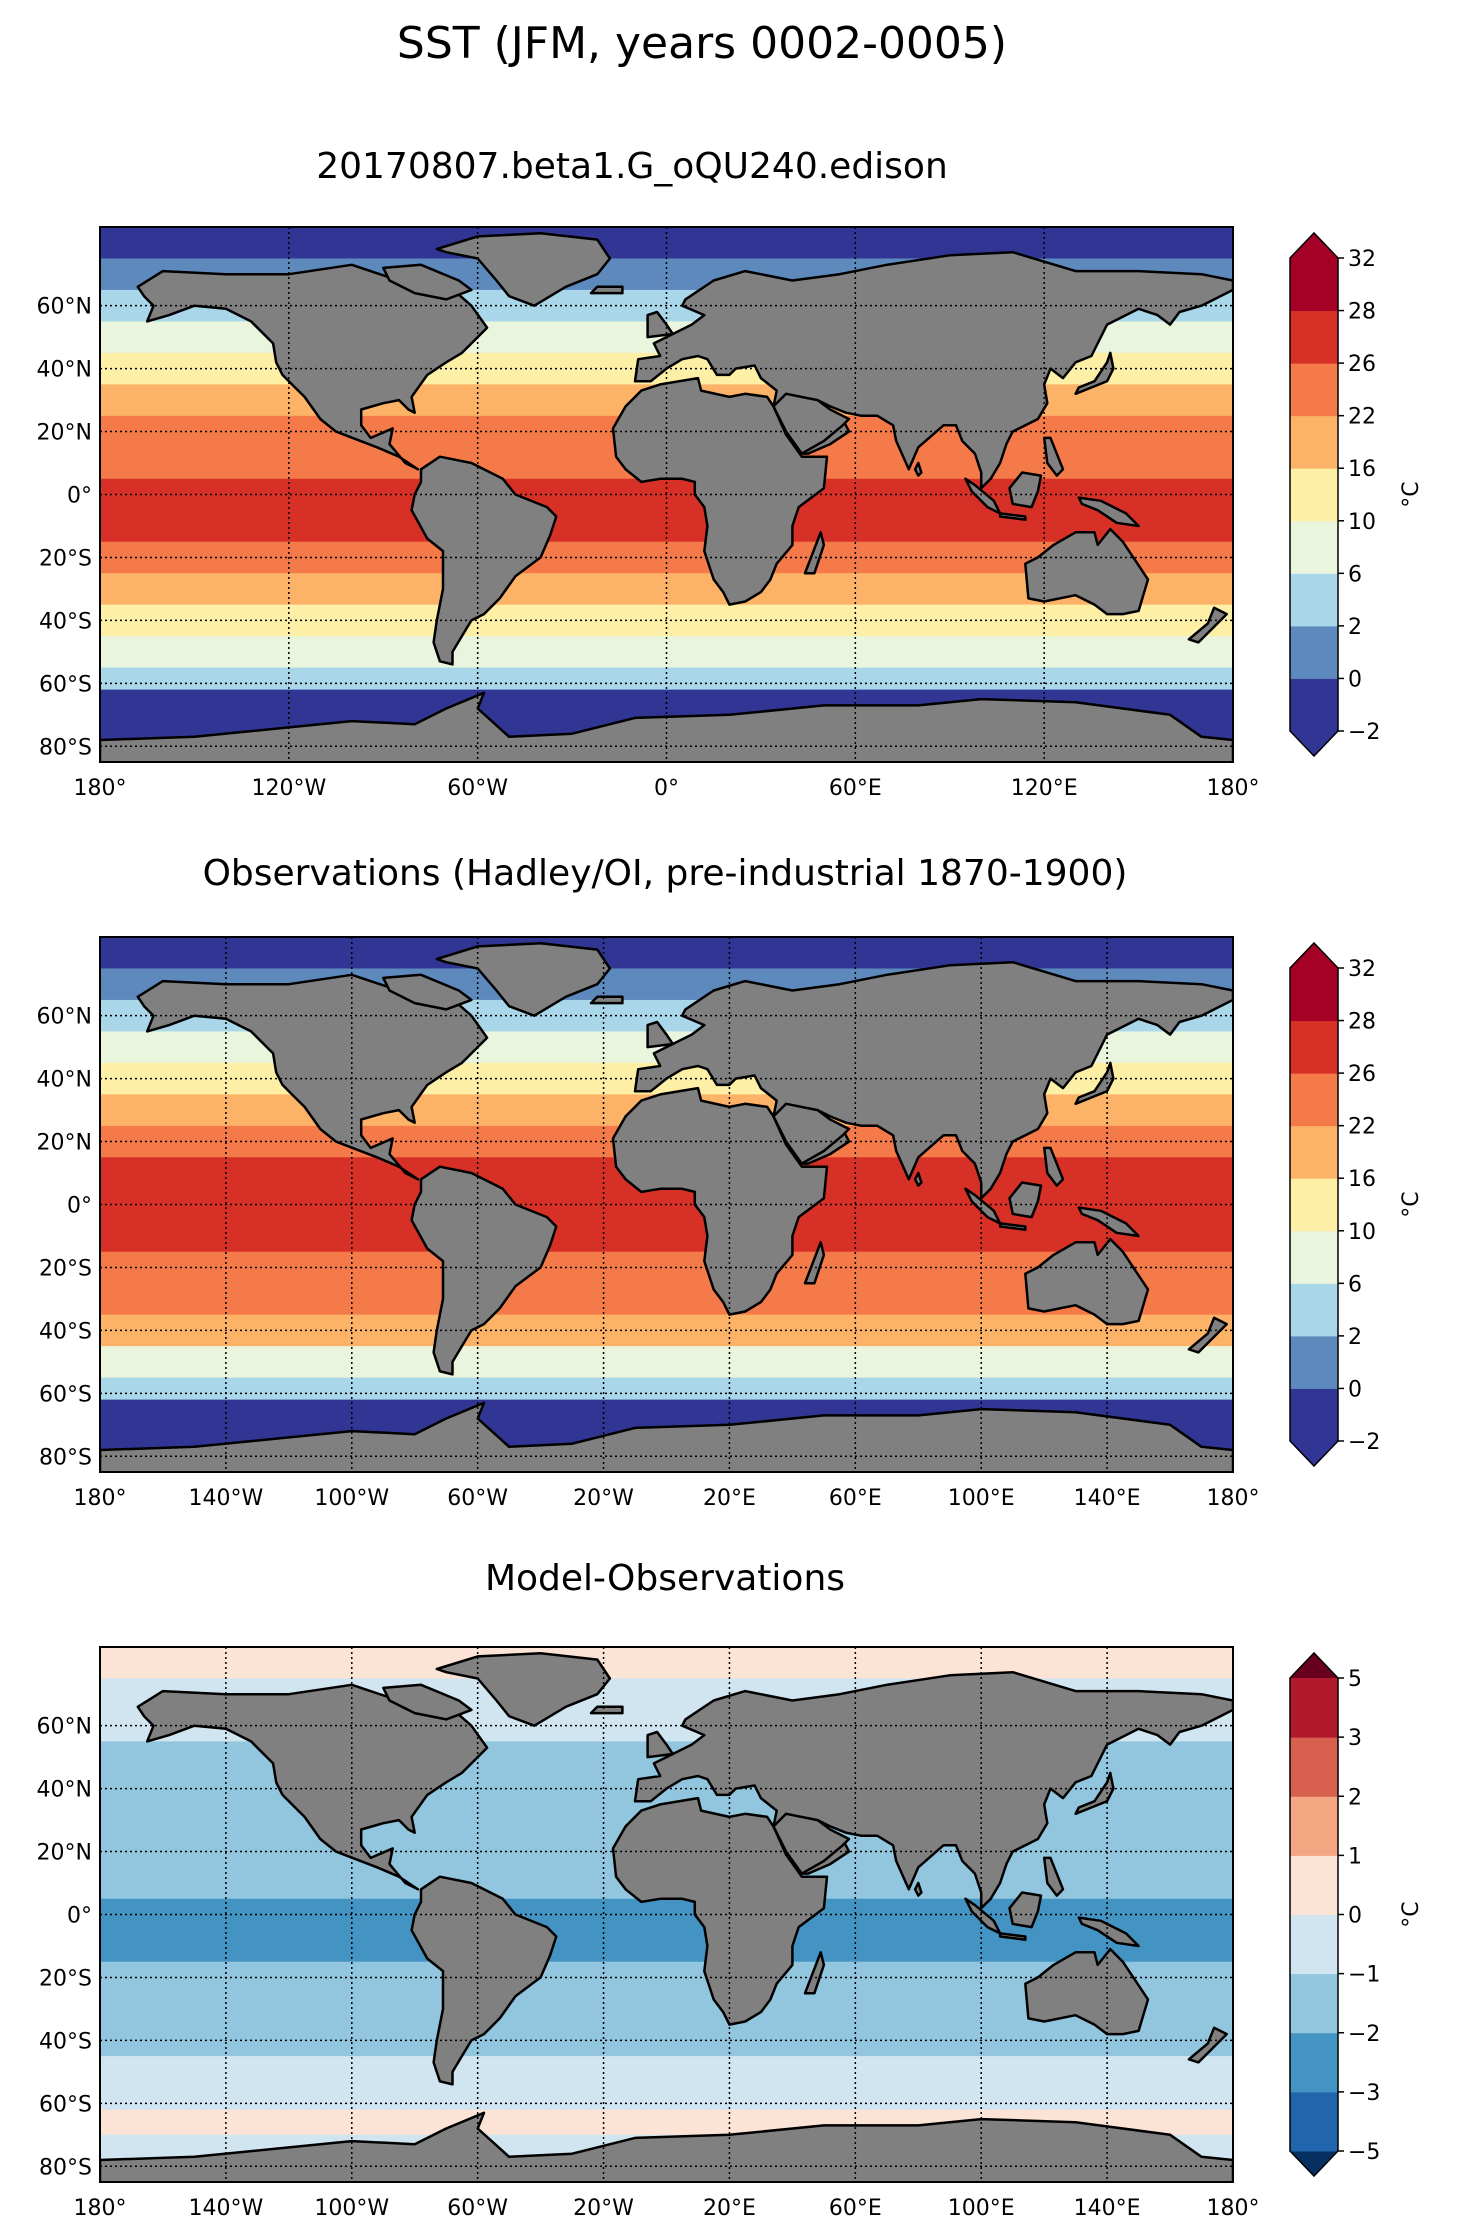 The width and height of the screenshot is (1460, 2235). I want to click on y-tick-label: 40°N, so click(64, 1080).